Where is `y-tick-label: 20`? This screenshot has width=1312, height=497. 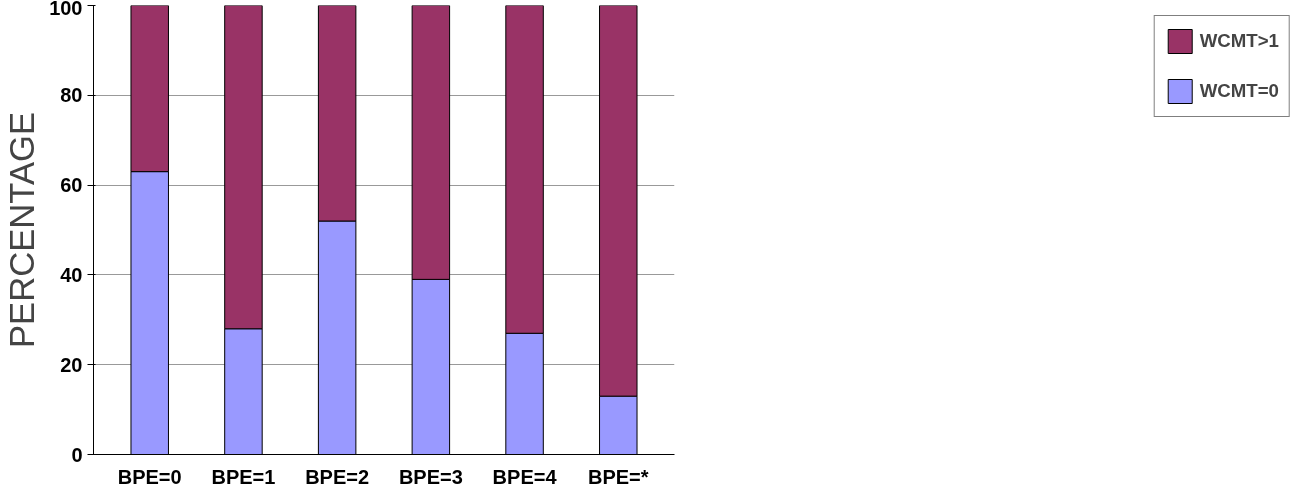
y-tick-label: 20 is located at coordinates (71, 364).